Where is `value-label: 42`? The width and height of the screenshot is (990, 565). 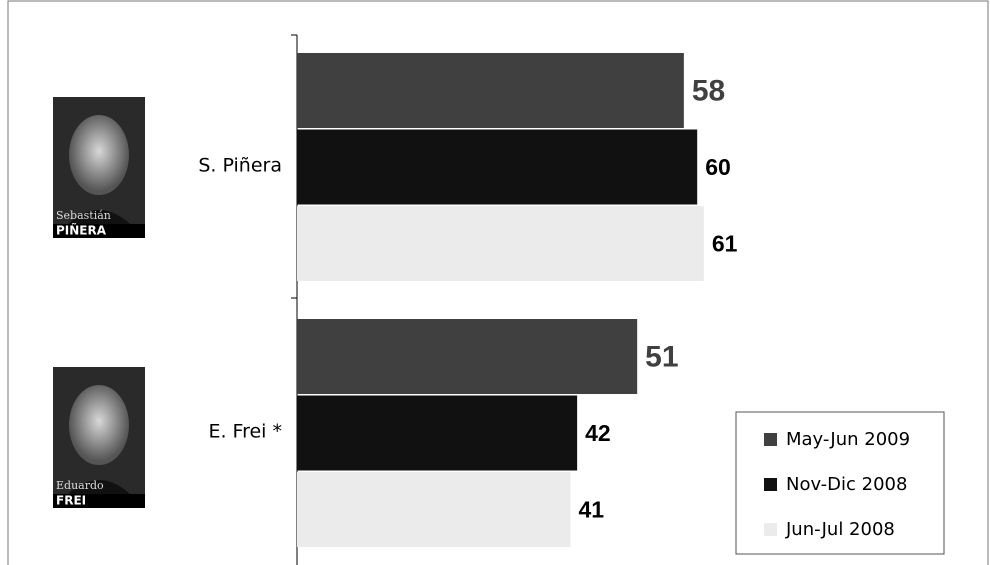 value-label: 42 is located at coordinates (598, 433).